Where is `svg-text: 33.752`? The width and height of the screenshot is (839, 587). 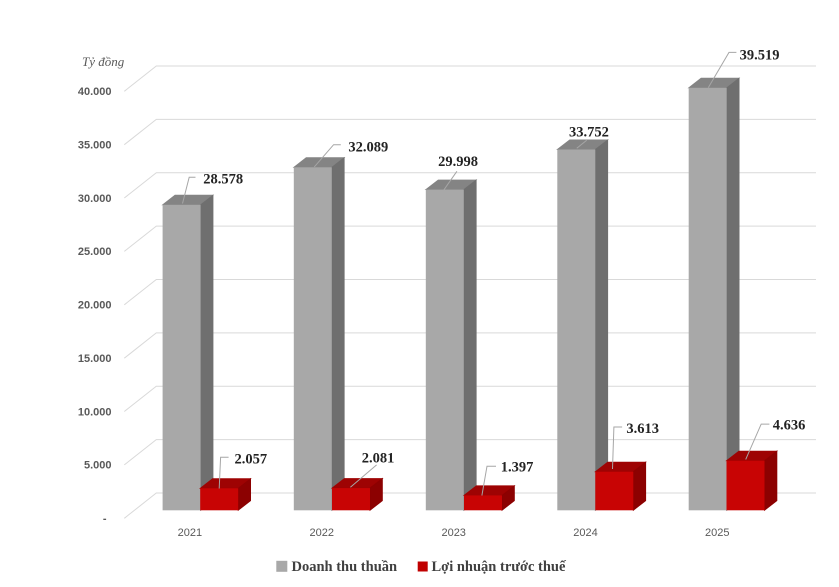 svg-text: 33.752 is located at coordinates (589, 133).